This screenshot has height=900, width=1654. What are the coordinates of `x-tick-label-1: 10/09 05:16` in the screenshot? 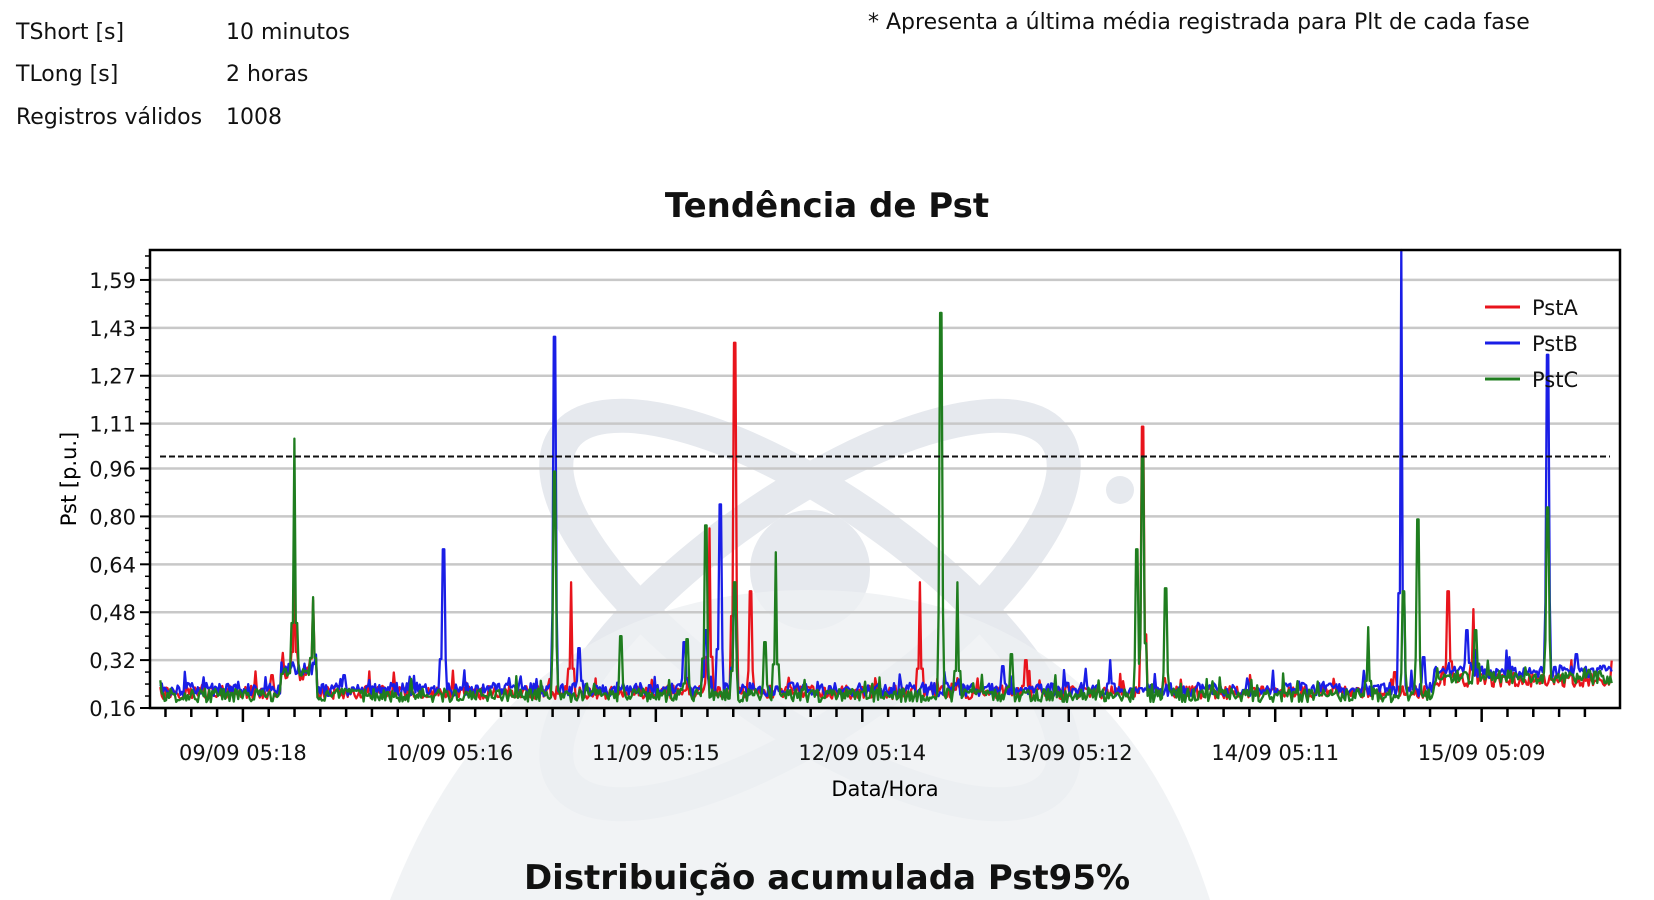 It's located at (450, 753).